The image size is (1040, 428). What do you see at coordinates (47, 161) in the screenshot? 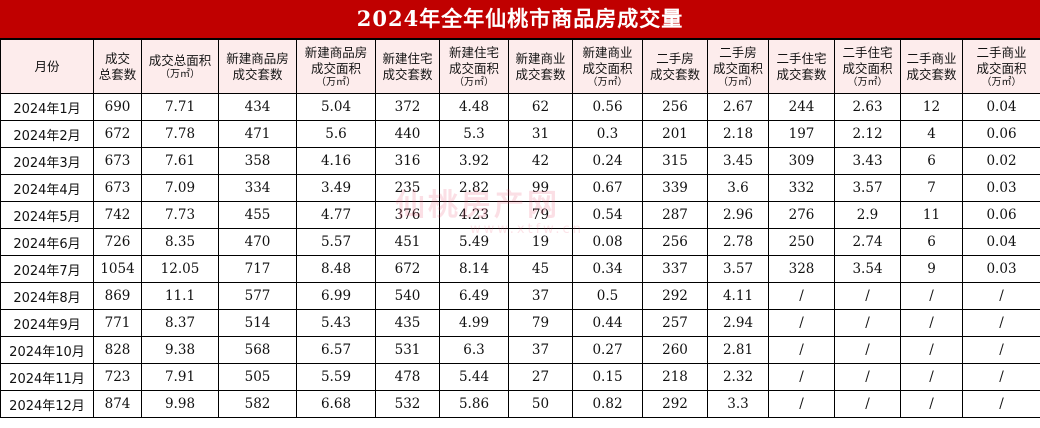
I see `month-cell: 2024年3月` at bounding box center [47, 161].